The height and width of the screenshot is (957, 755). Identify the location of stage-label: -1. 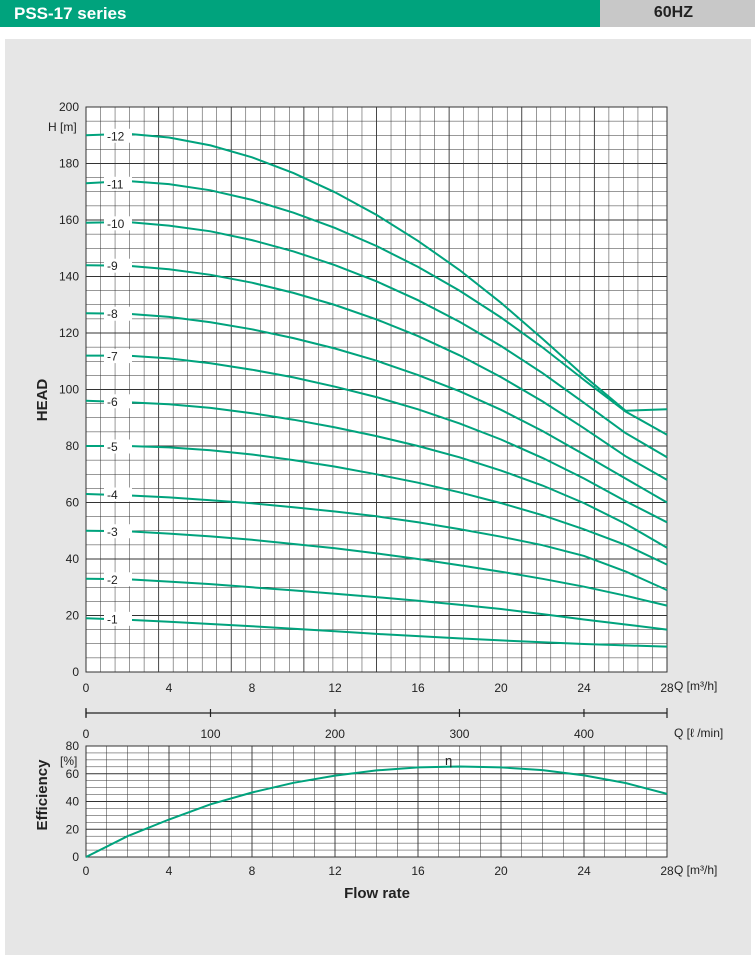
(112, 619).